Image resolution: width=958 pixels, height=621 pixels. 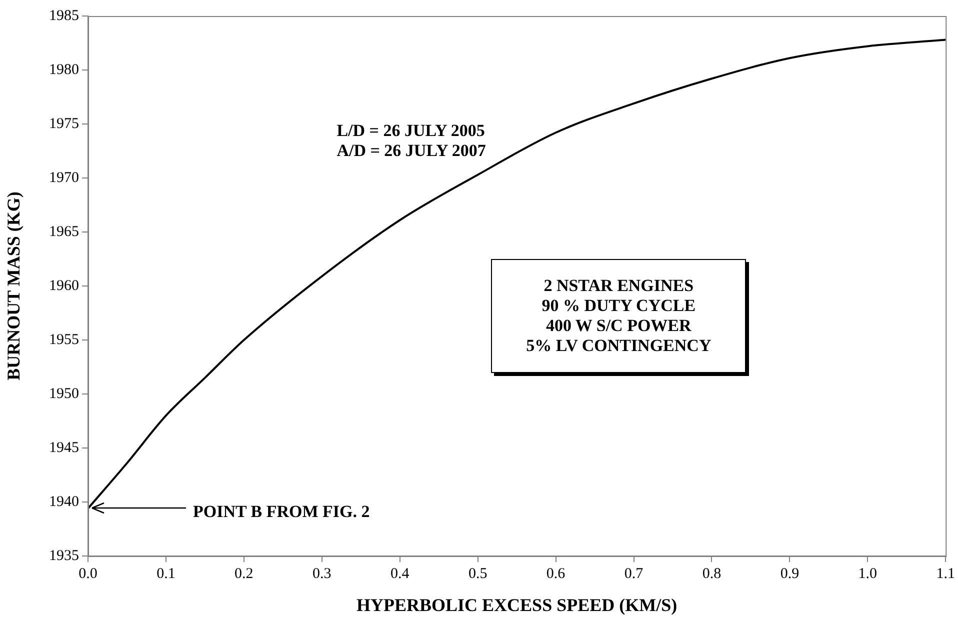 What do you see at coordinates (411, 141) in the screenshot?
I see `annotation: L/D = 26 JULY 2005 A/D = 26 JULY 2007` at bounding box center [411, 141].